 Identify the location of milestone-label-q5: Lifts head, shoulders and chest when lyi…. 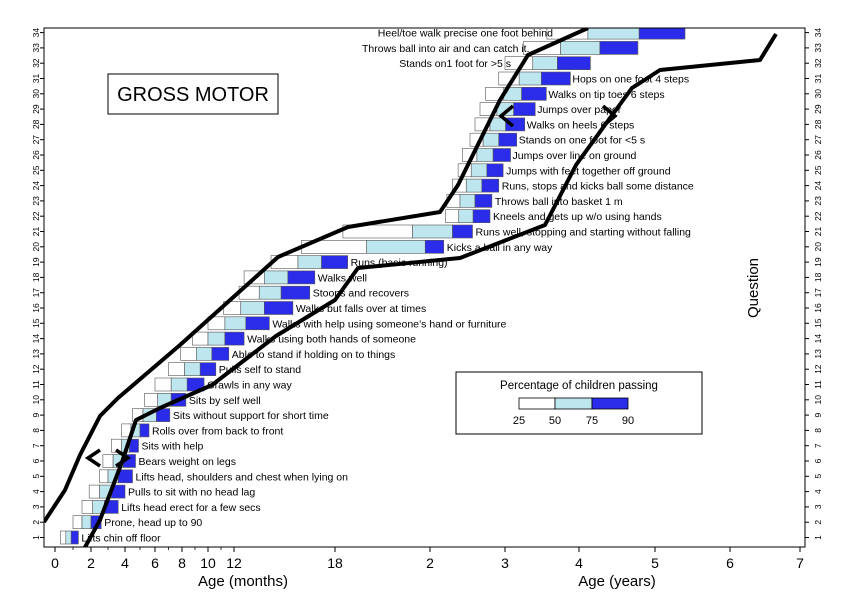
(242, 477).